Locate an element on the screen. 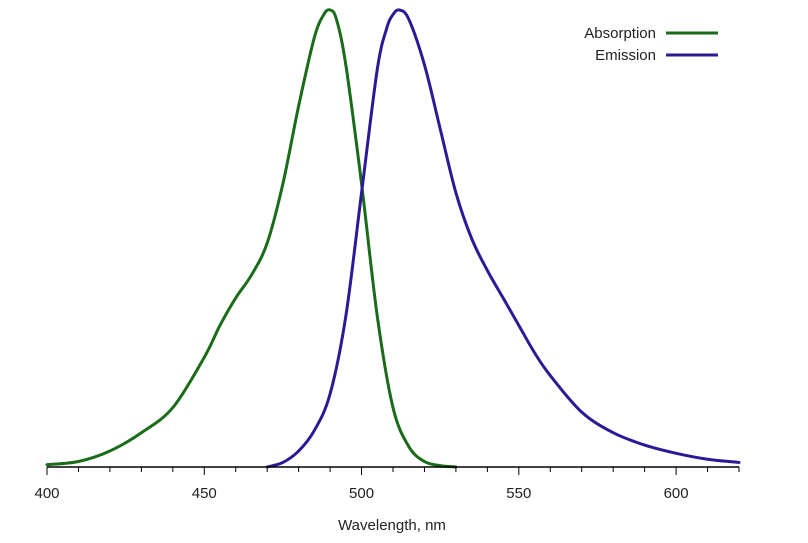 The width and height of the screenshot is (808, 543). x-tick-label: 500 is located at coordinates (361, 493).